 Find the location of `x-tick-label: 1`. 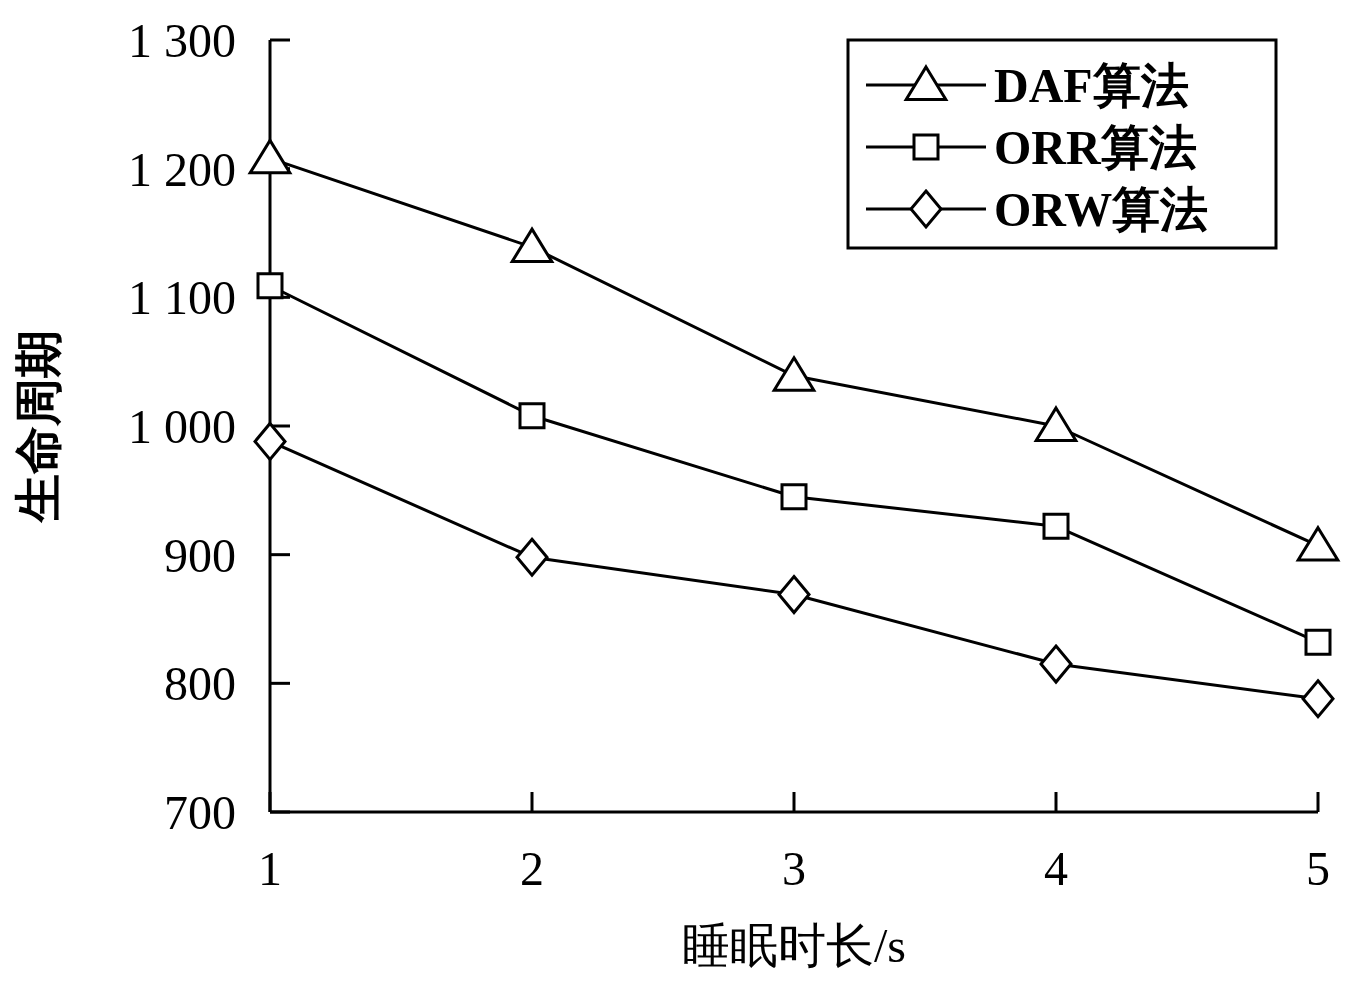

x-tick-label: 1 is located at coordinates (270, 868).